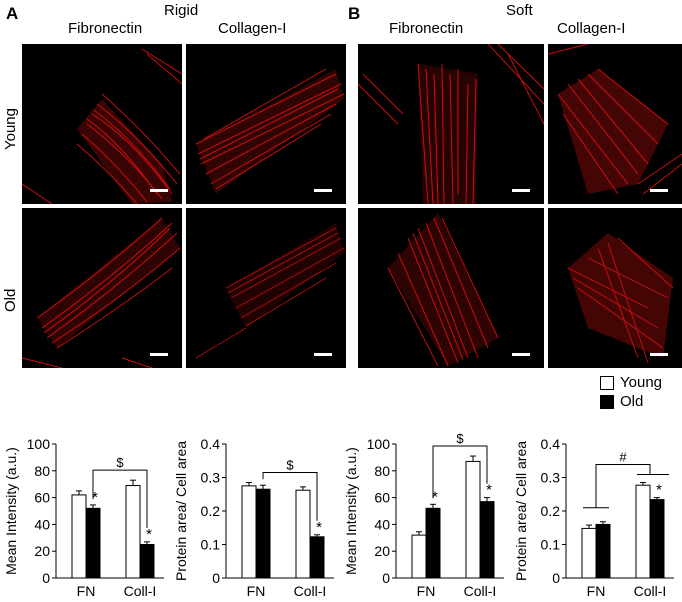 The image size is (682, 602). What do you see at coordinates (641, 382) in the screenshot?
I see `legend-label-young: Young` at bounding box center [641, 382].